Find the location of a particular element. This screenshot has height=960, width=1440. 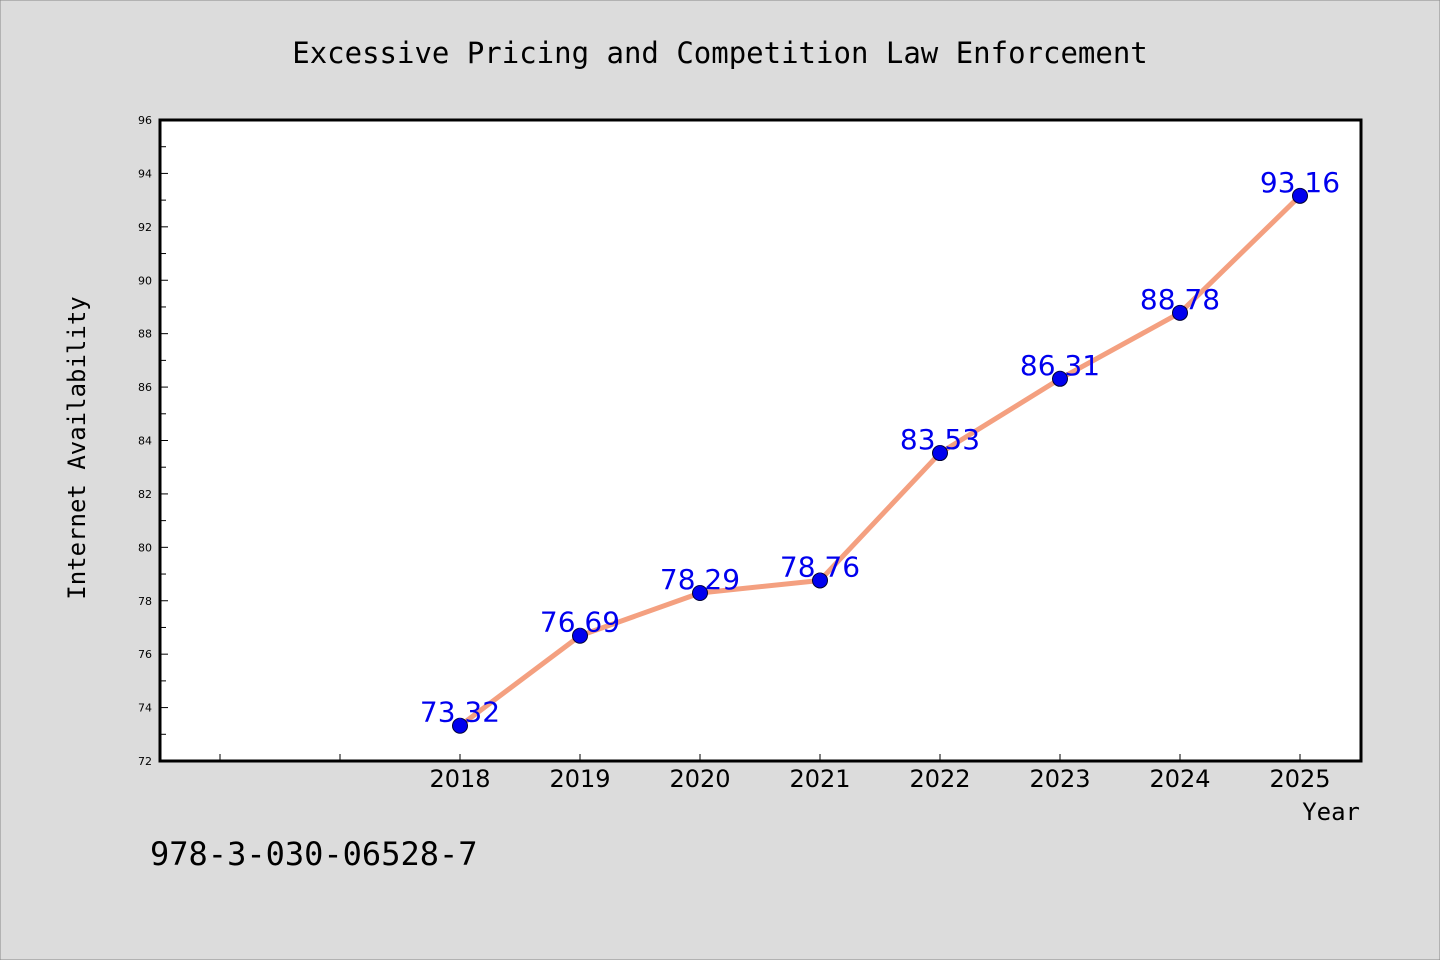

y-tick-label: 82 is located at coordinates (145, 494).